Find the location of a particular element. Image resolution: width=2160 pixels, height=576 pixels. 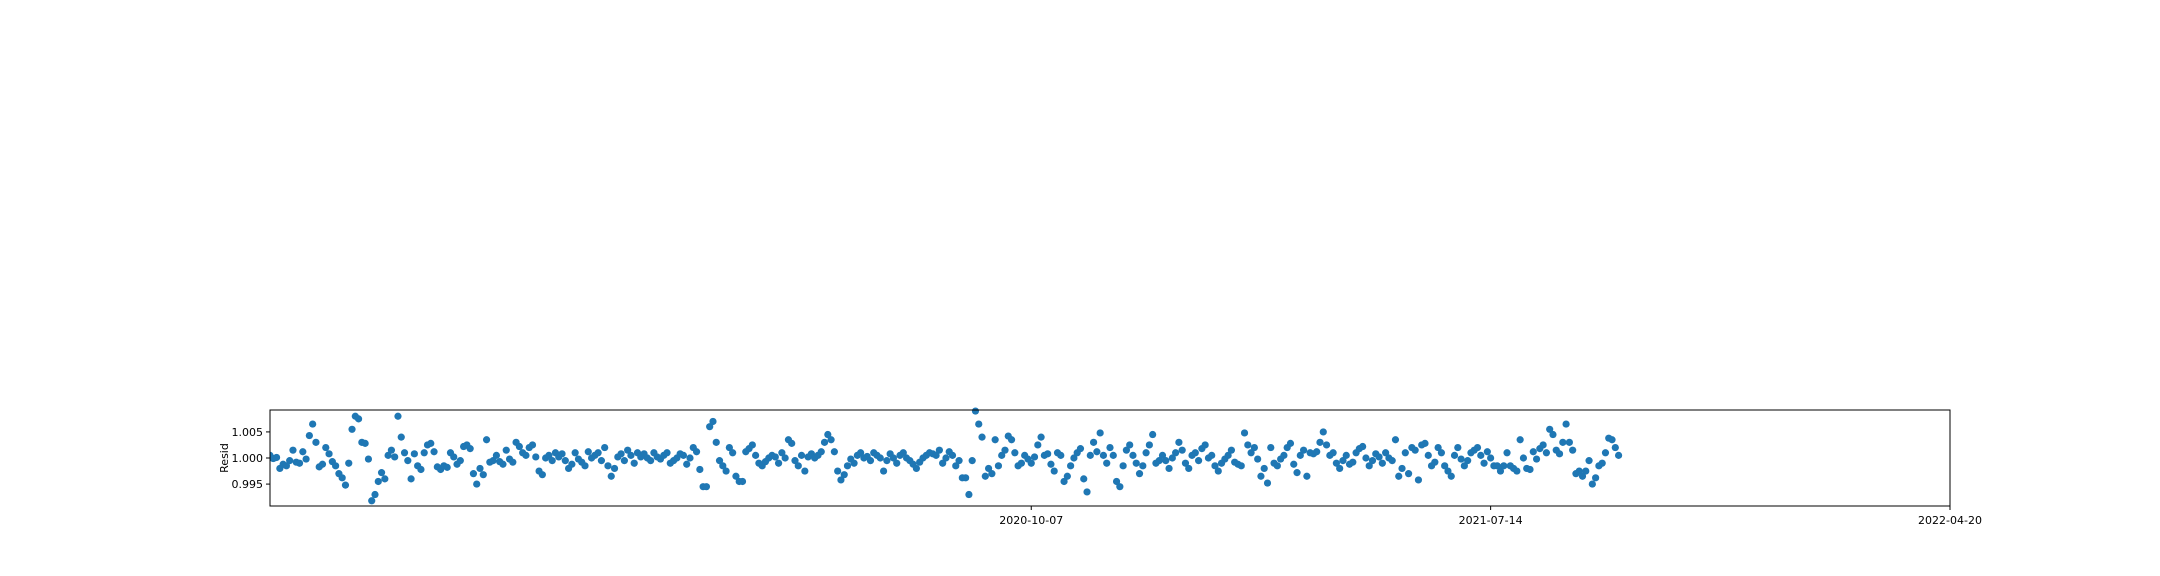

x-tick-label: 2022-04-20 is located at coordinates (1950, 520).